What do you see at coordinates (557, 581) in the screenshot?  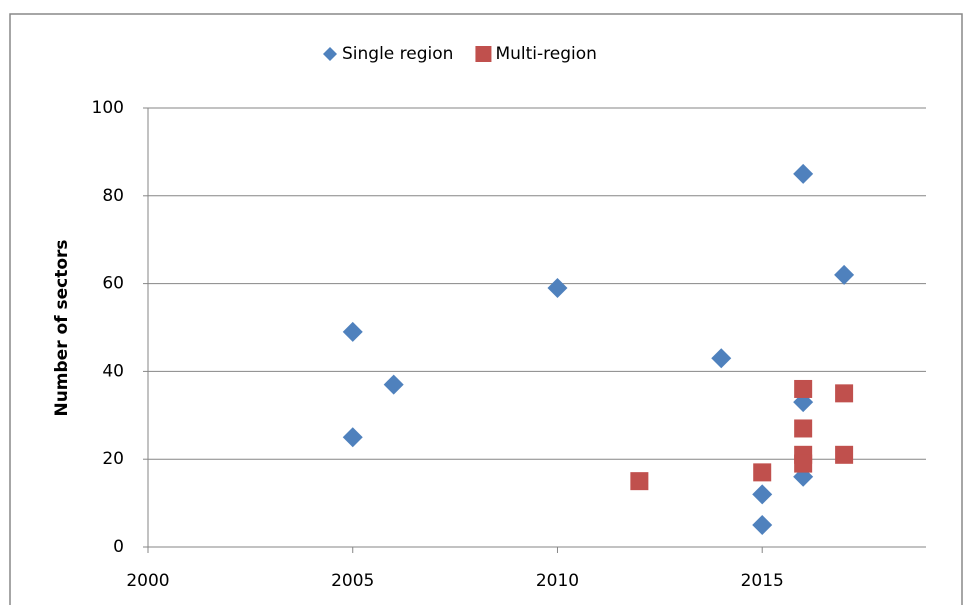 I see `x-tick-label: 2010` at bounding box center [557, 581].